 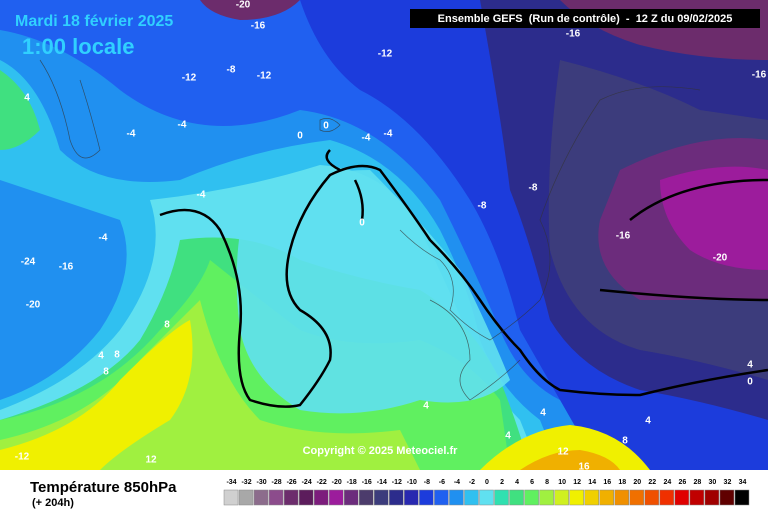 I want to click on legend-label: -28, so click(x=277, y=482).